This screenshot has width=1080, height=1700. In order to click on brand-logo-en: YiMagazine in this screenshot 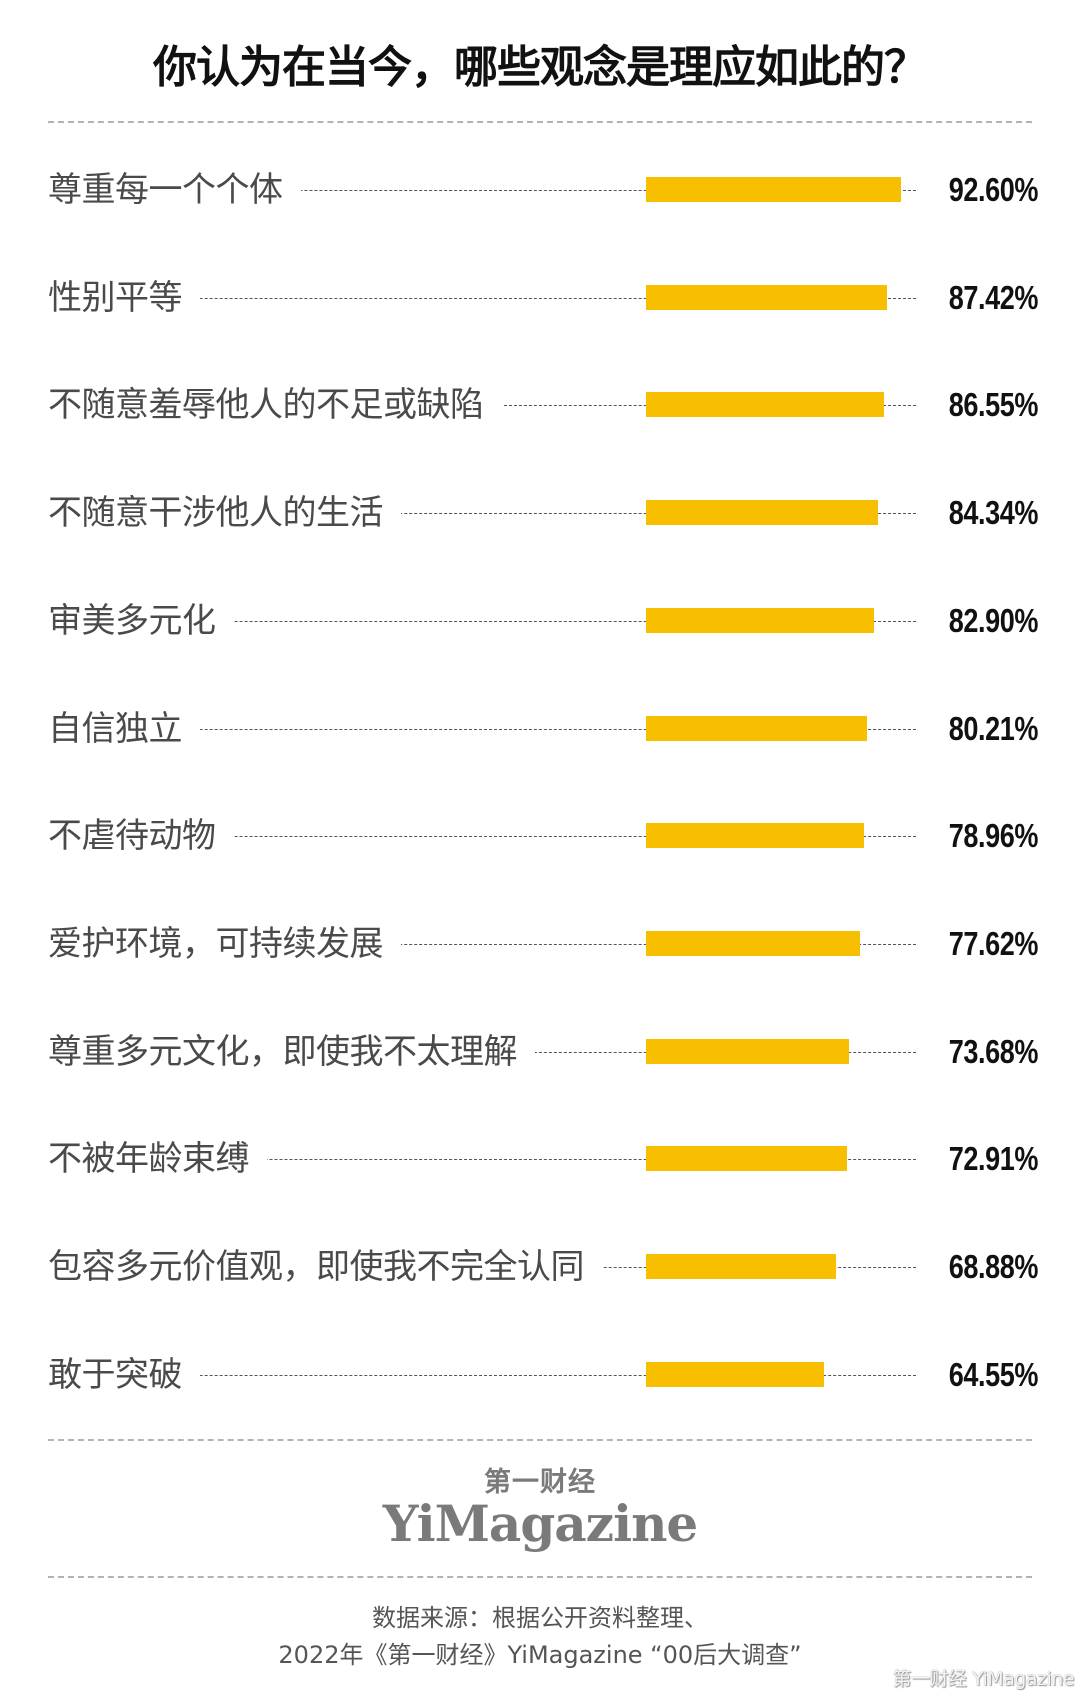, I will do `click(540, 1523)`.